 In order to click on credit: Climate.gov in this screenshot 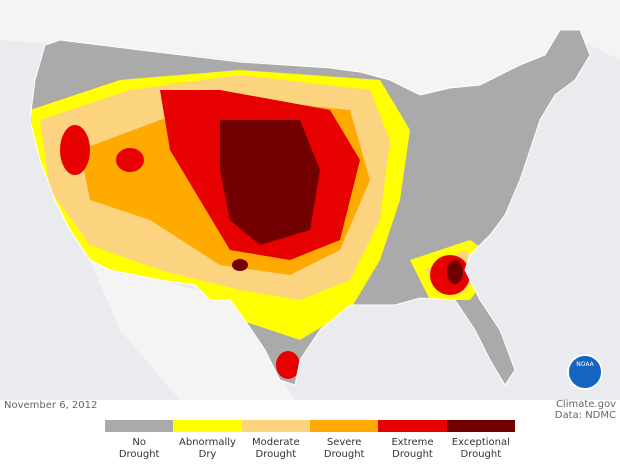, I will do `click(585, 404)`.